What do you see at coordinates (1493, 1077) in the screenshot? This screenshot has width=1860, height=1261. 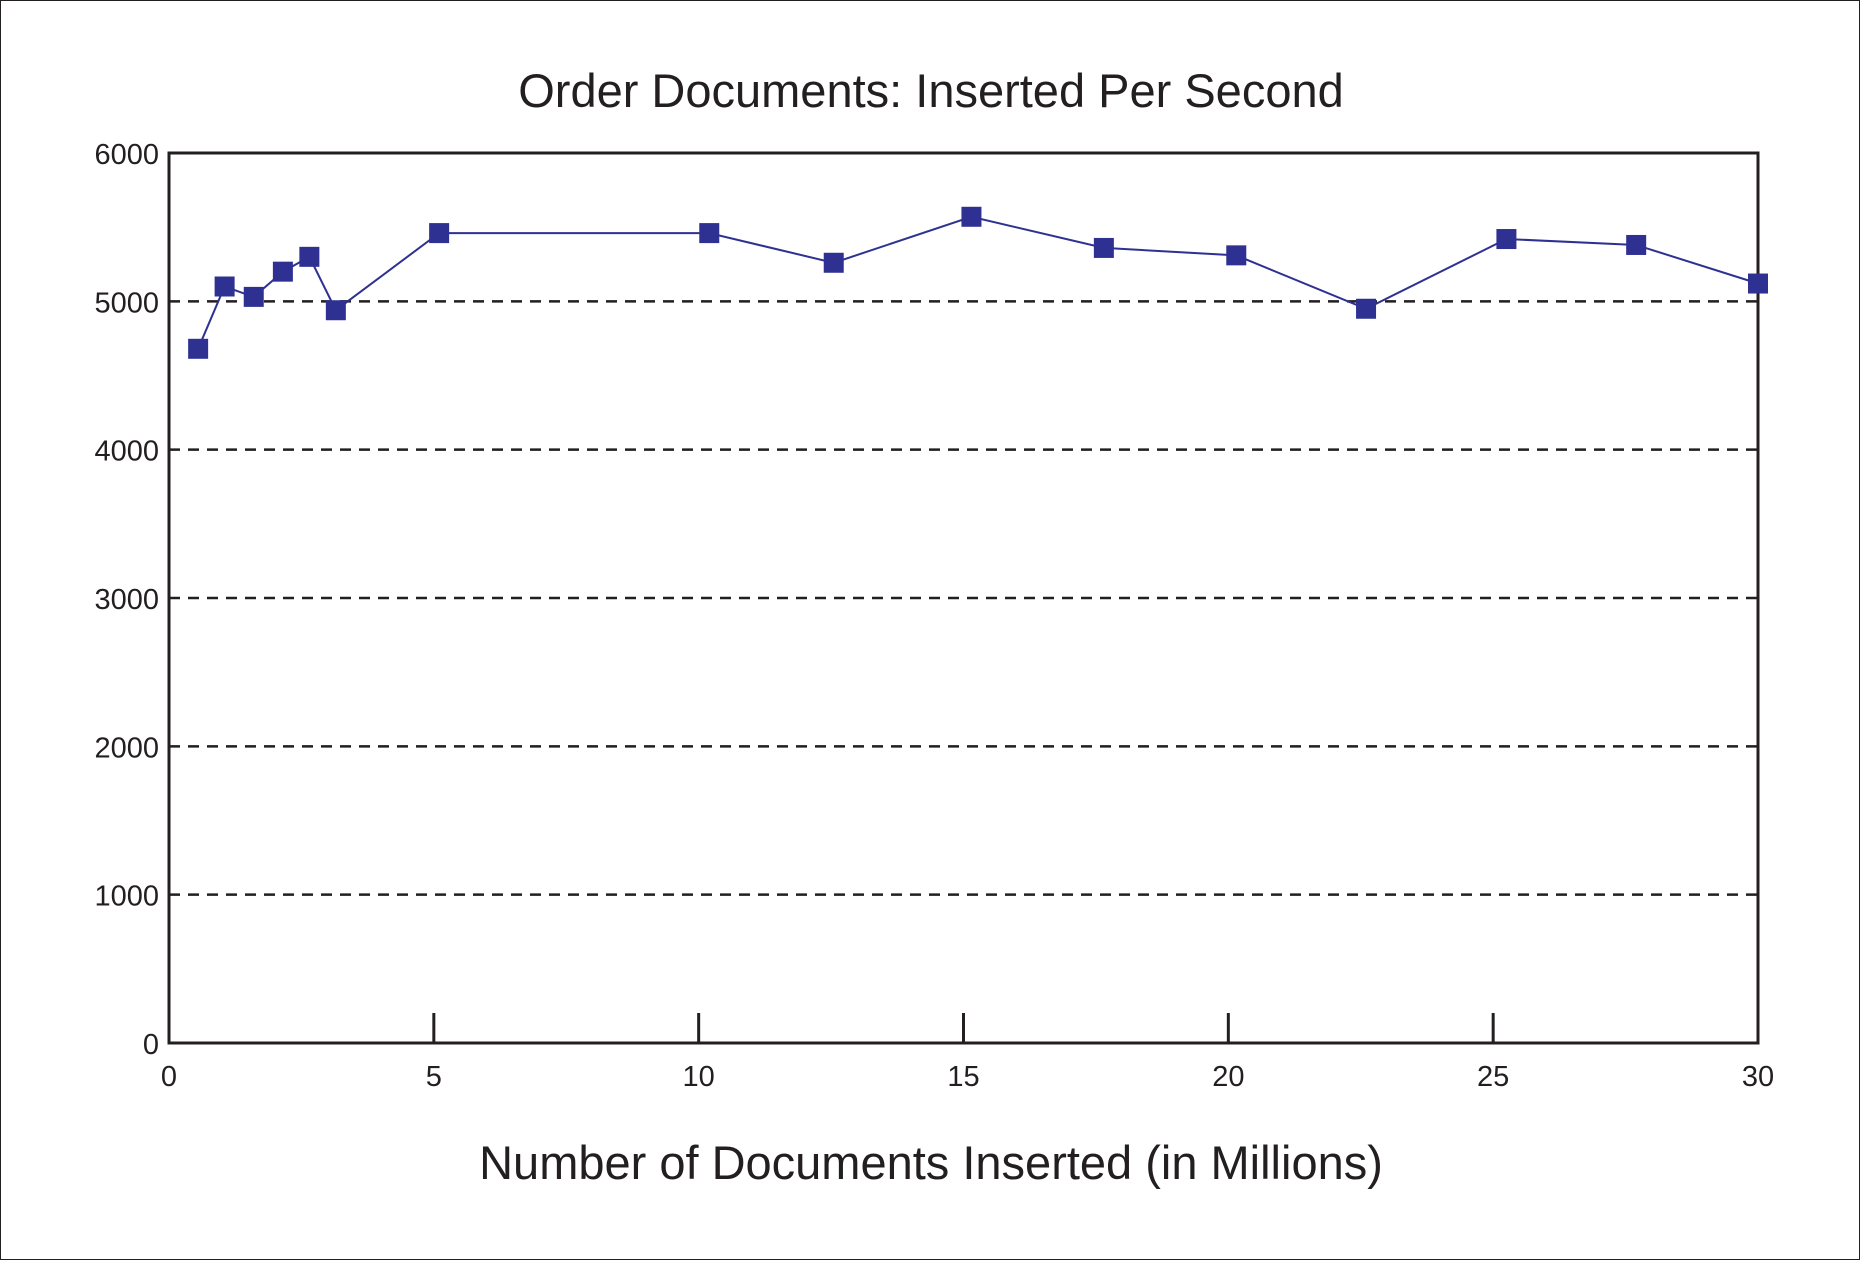 I see `x-tick-label-25: 25` at bounding box center [1493, 1077].